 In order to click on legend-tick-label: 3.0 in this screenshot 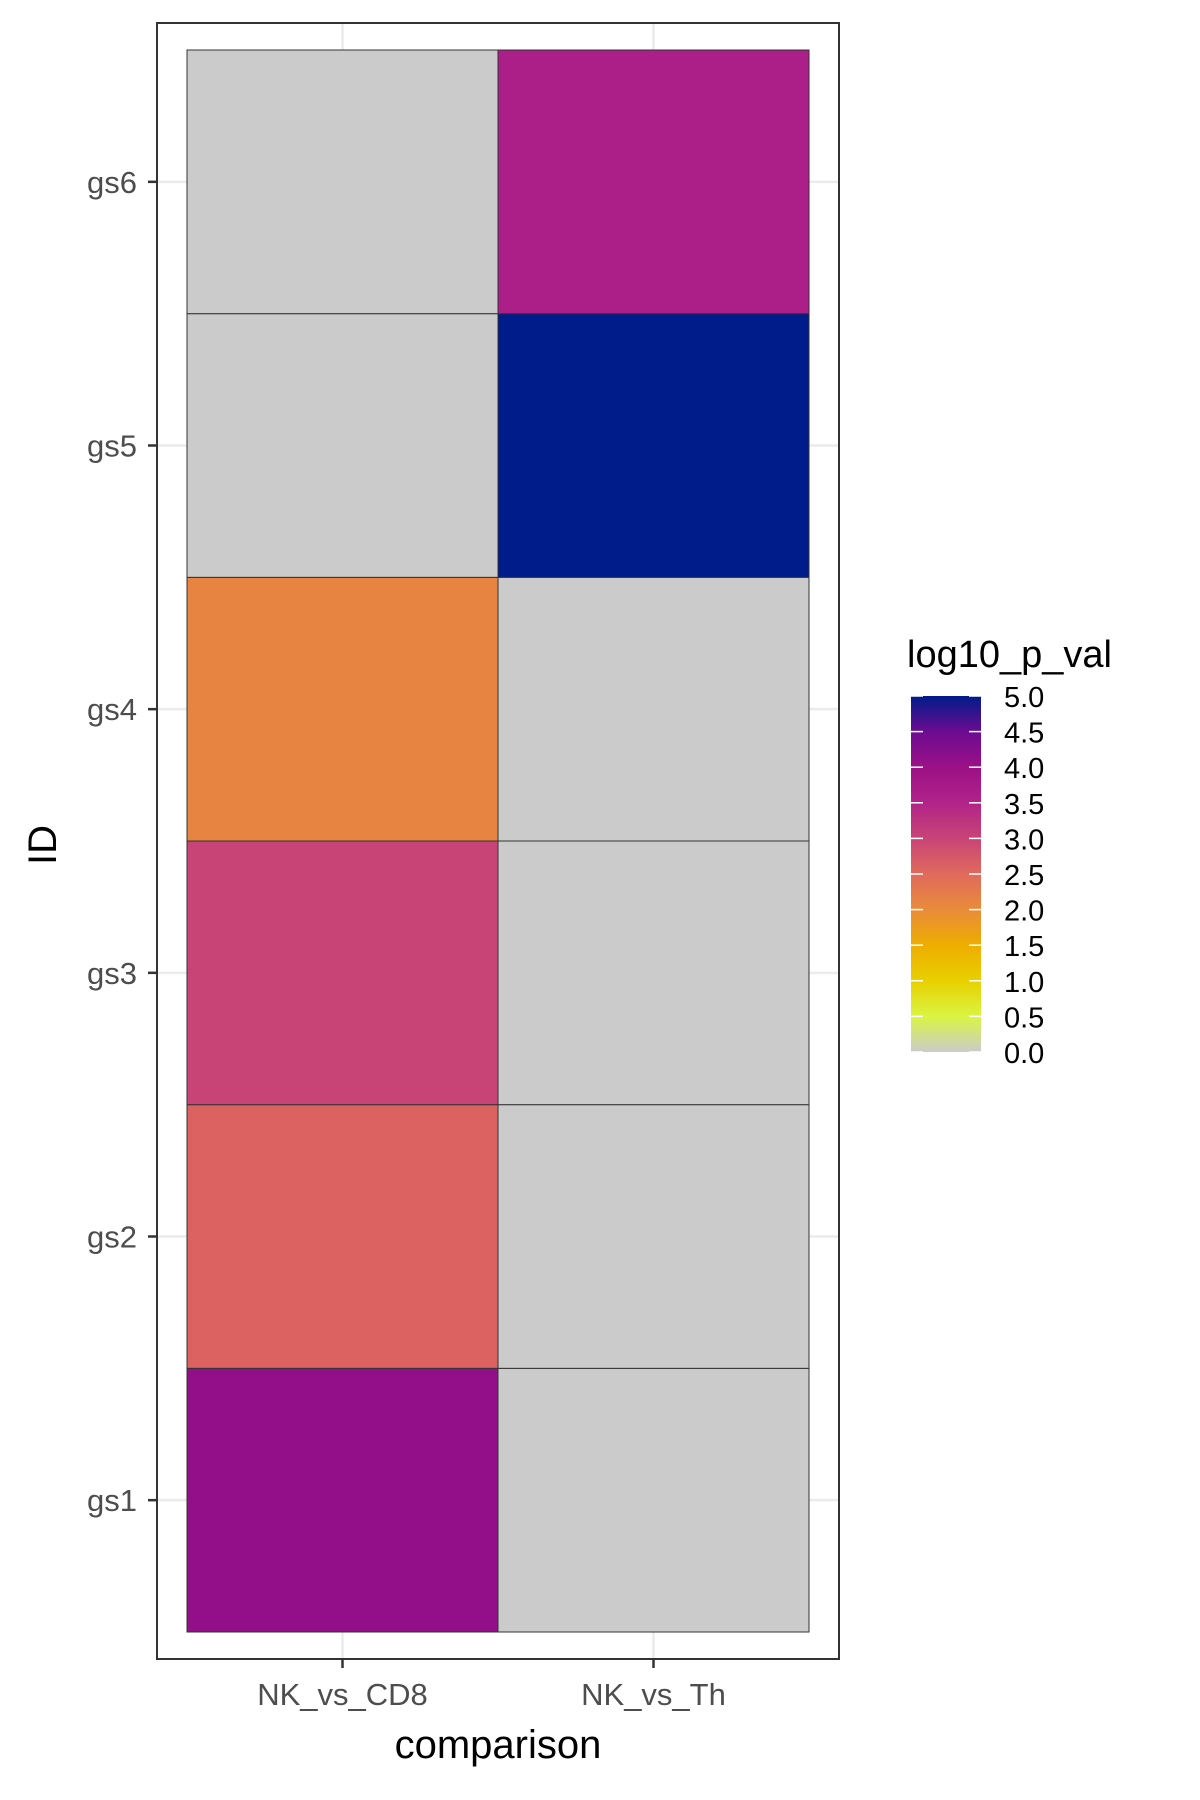, I will do `click(1024, 840)`.